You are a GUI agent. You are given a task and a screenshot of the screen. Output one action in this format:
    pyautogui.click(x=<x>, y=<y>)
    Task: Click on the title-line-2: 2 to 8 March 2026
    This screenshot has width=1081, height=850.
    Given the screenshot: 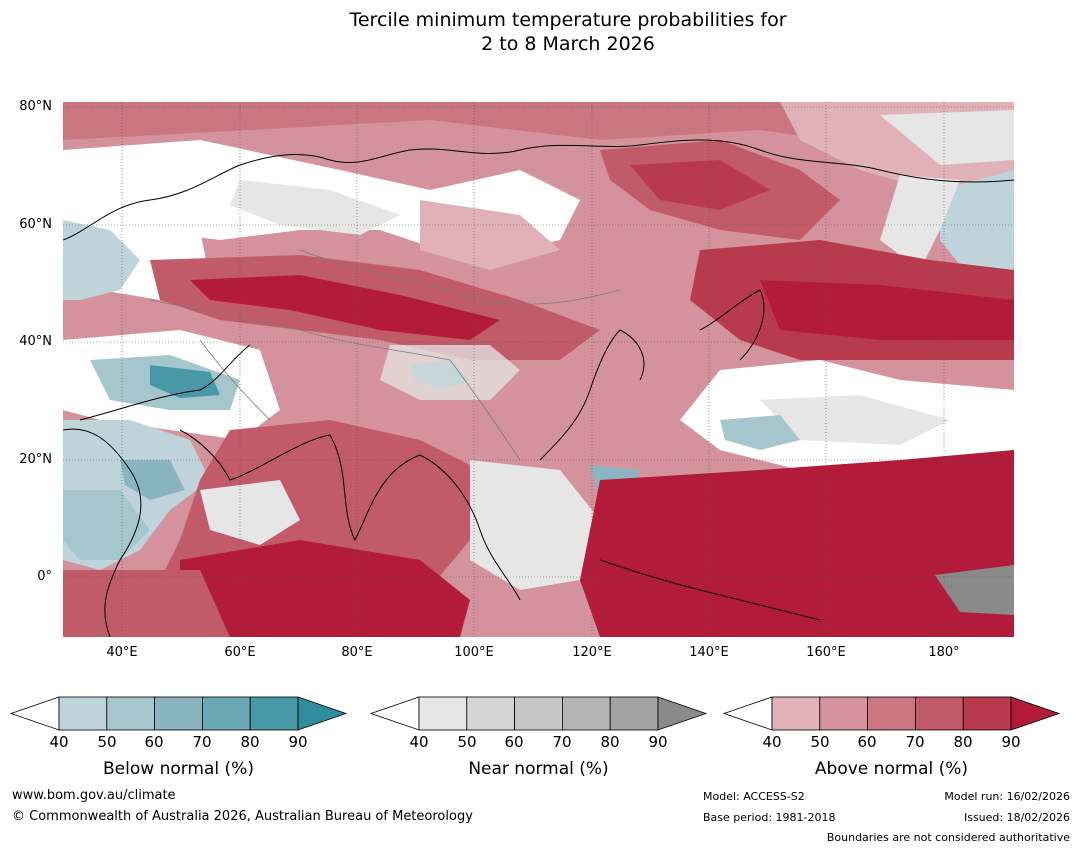 What is the action you would take?
    pyautogui.click(x=568, y=44)
    